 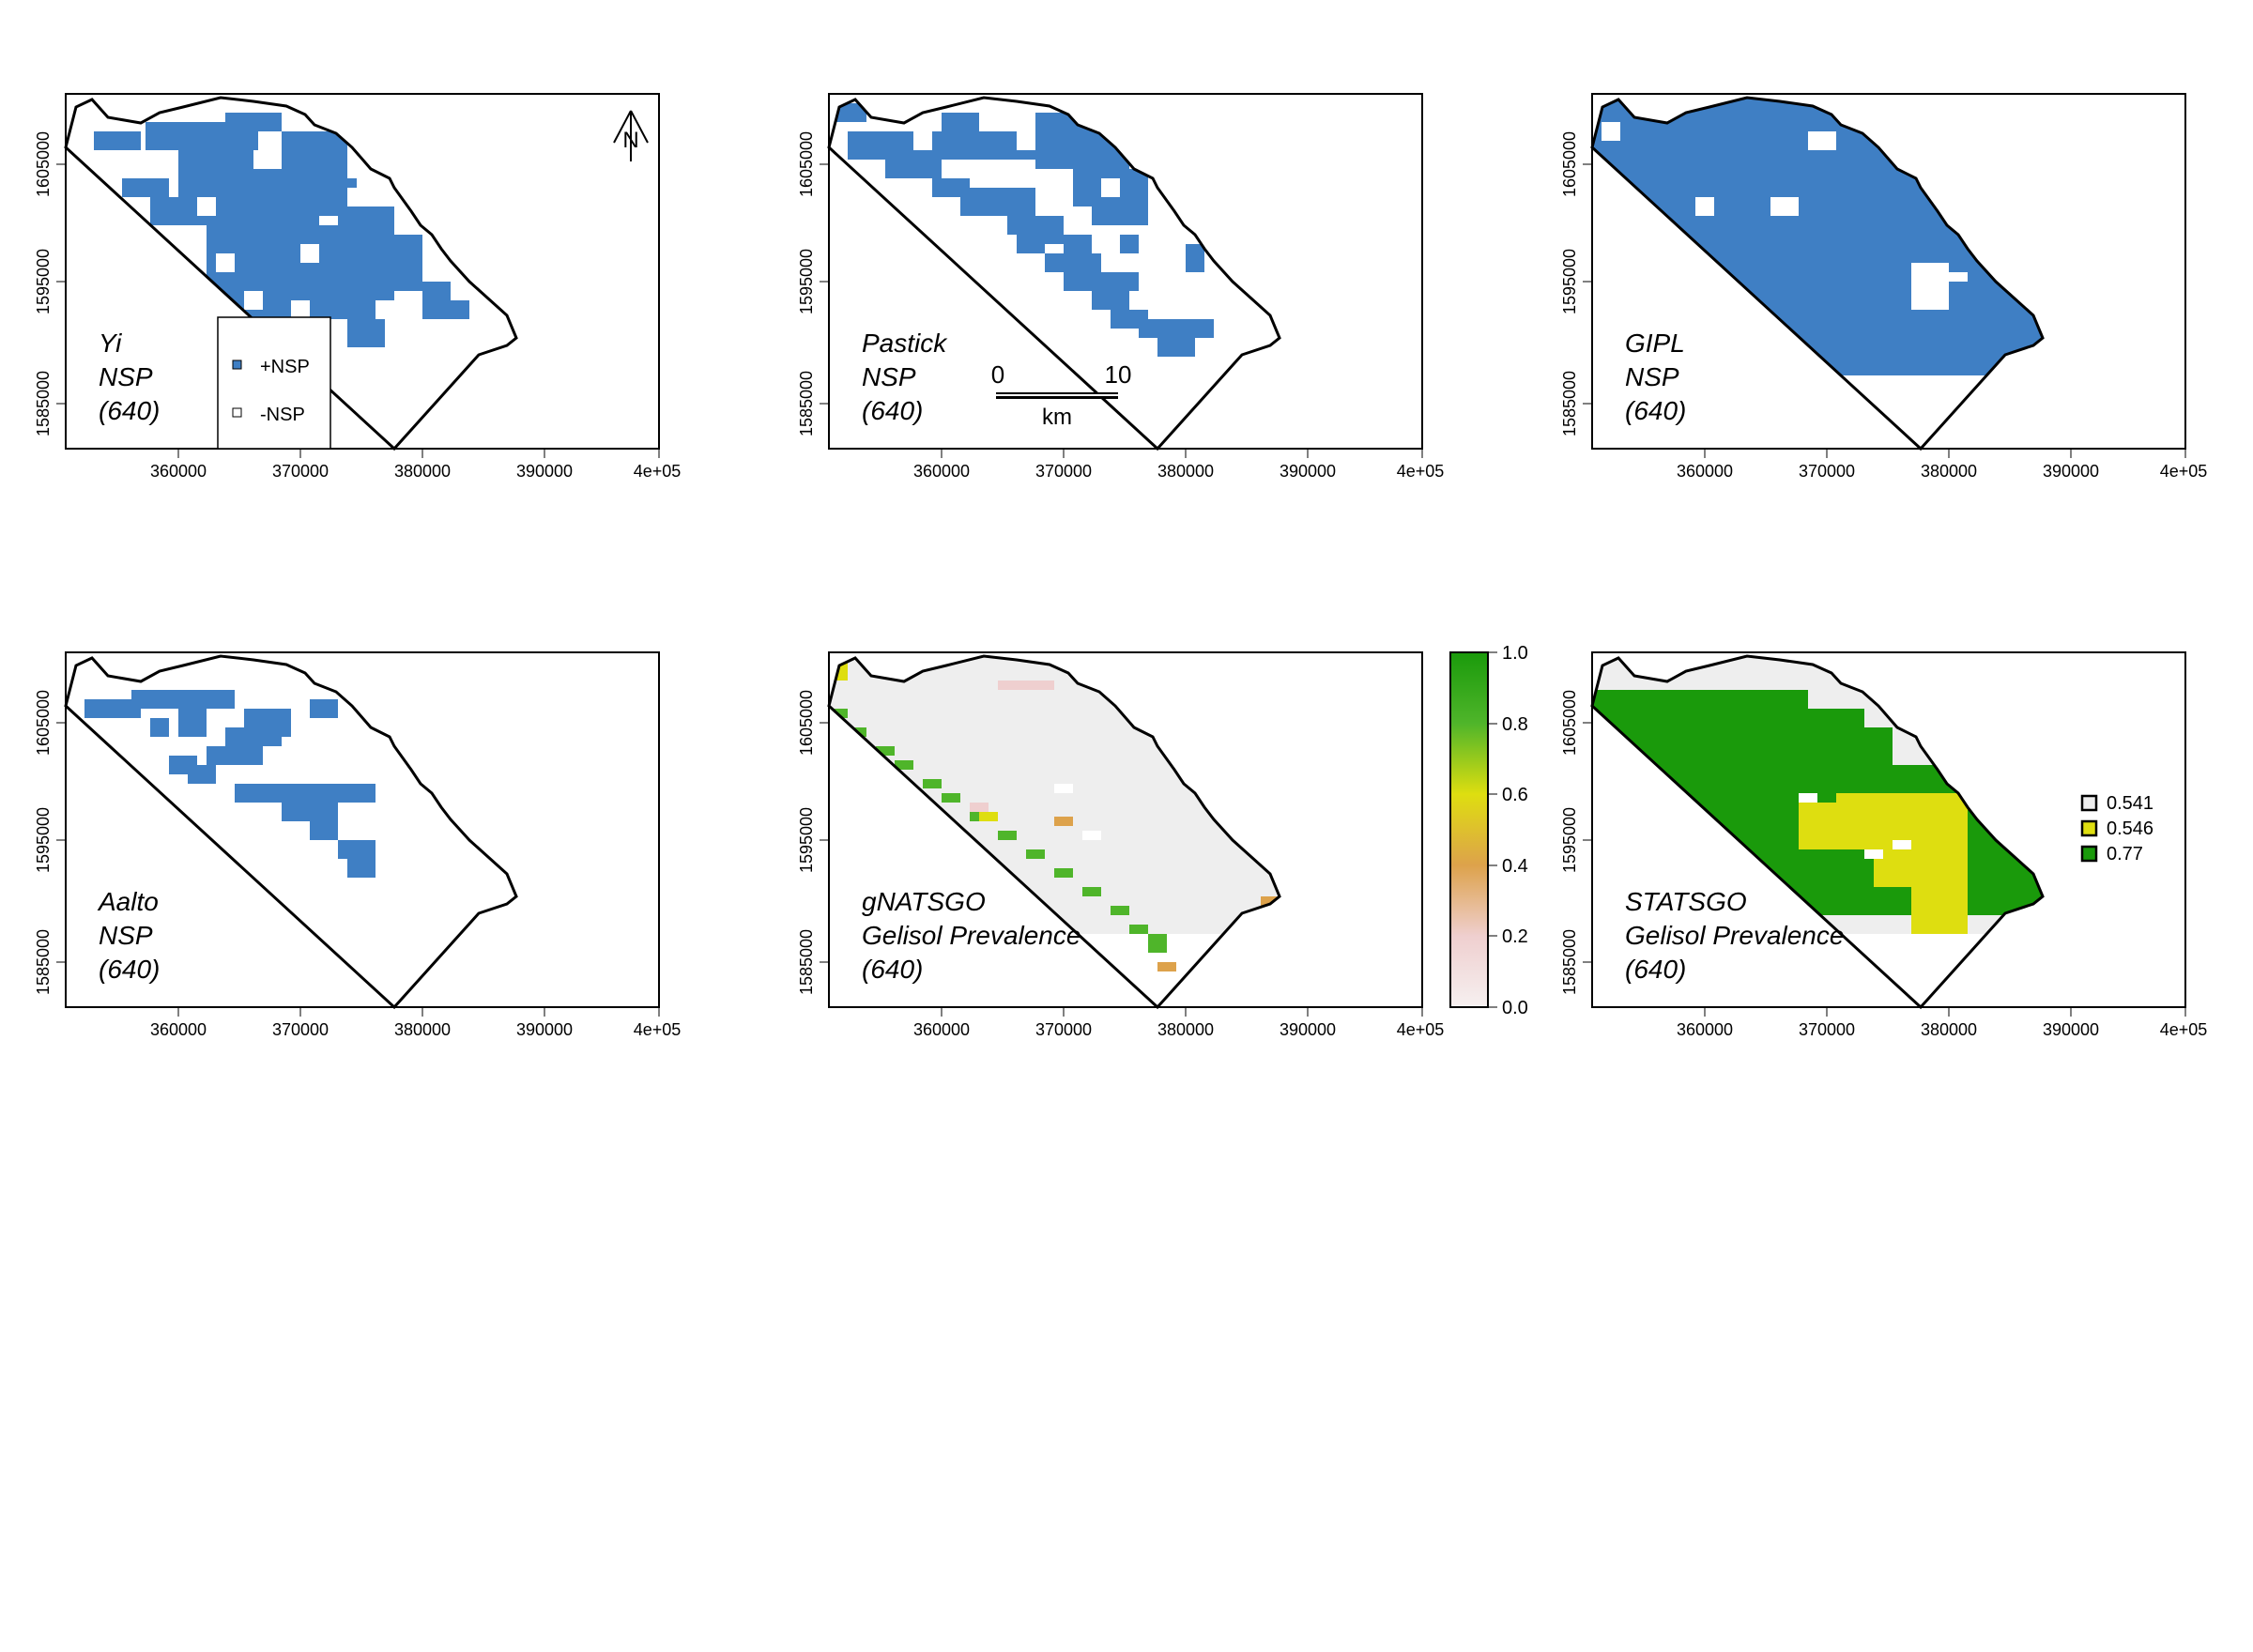 I want to click on y-axis-yi: 1585000 1595000 1605000, so click(x=50, y=271).